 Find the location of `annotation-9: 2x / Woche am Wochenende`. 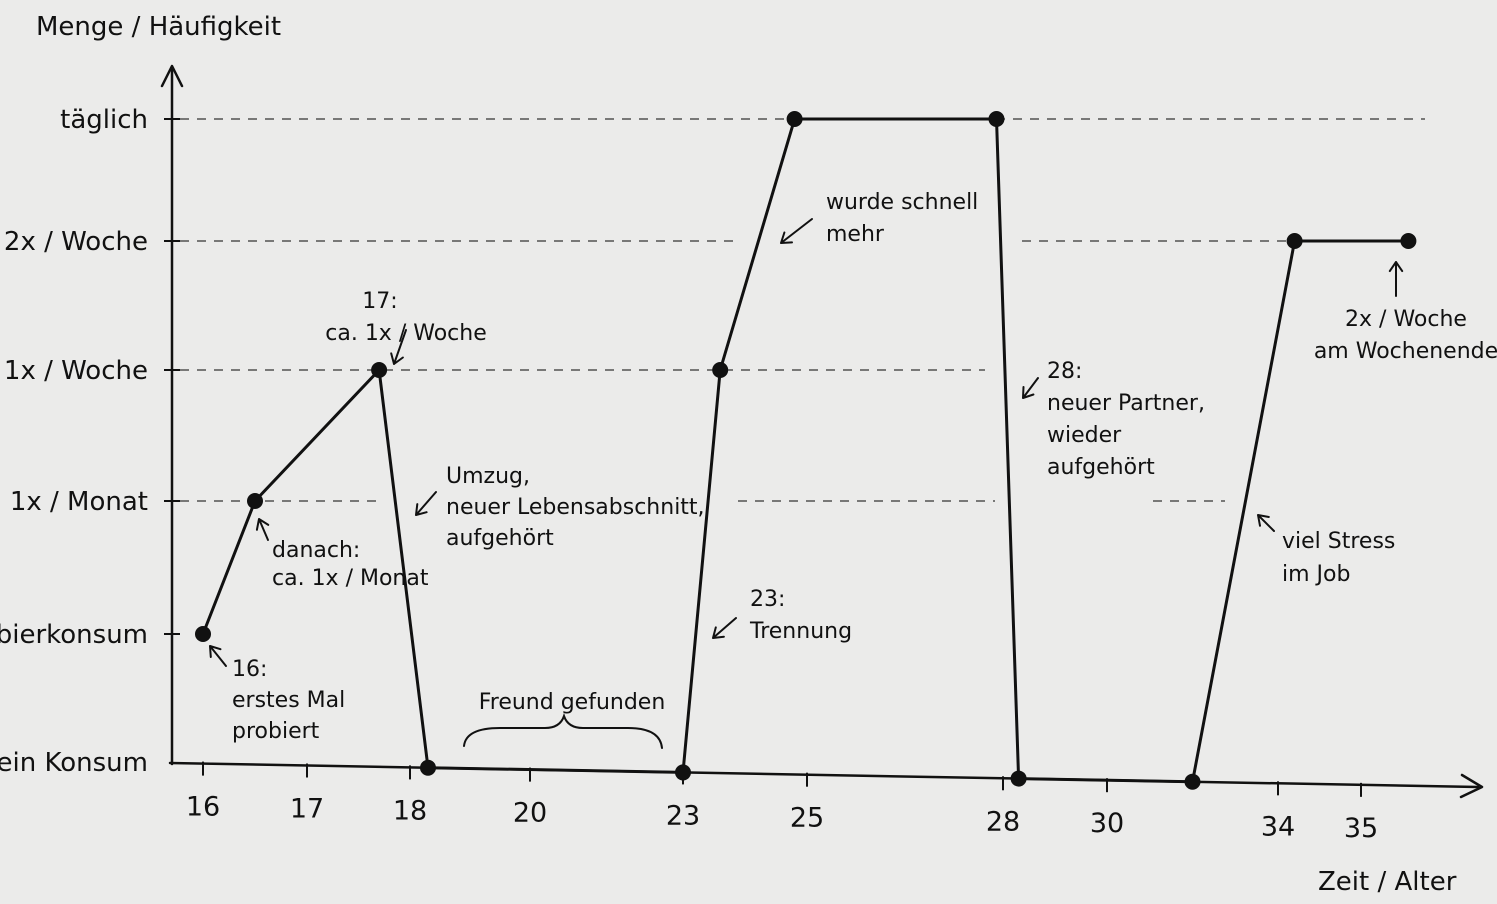

annotation-9: 2x / Woche am Wochenende is located at coordinates (1405, 335).